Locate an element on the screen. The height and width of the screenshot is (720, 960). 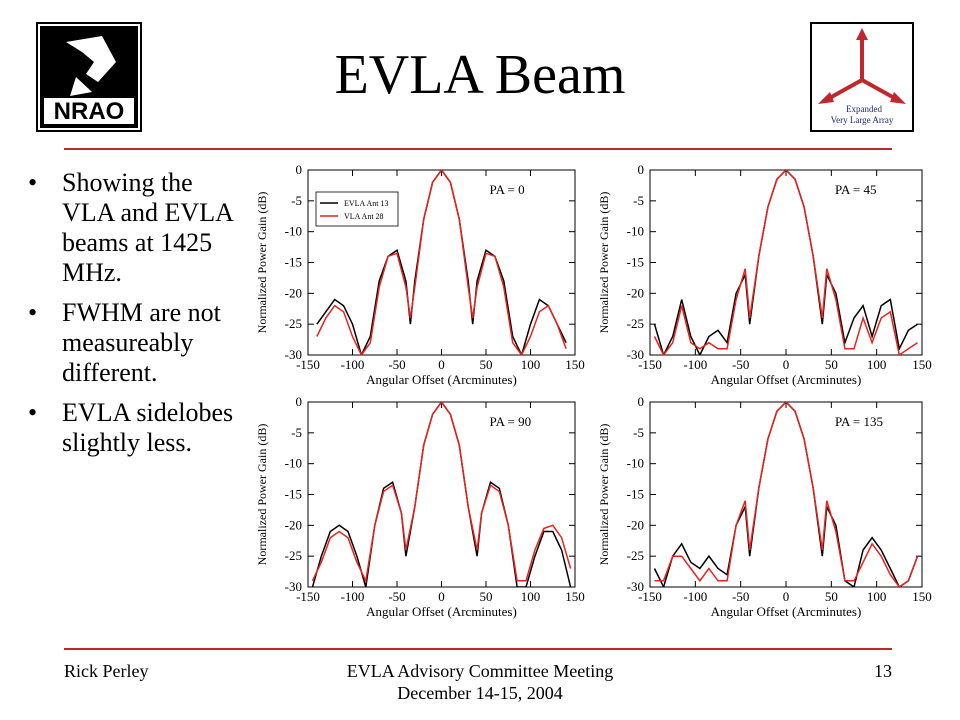
chart-3-xtick-label: -50 is located at coordinates (740, 596).